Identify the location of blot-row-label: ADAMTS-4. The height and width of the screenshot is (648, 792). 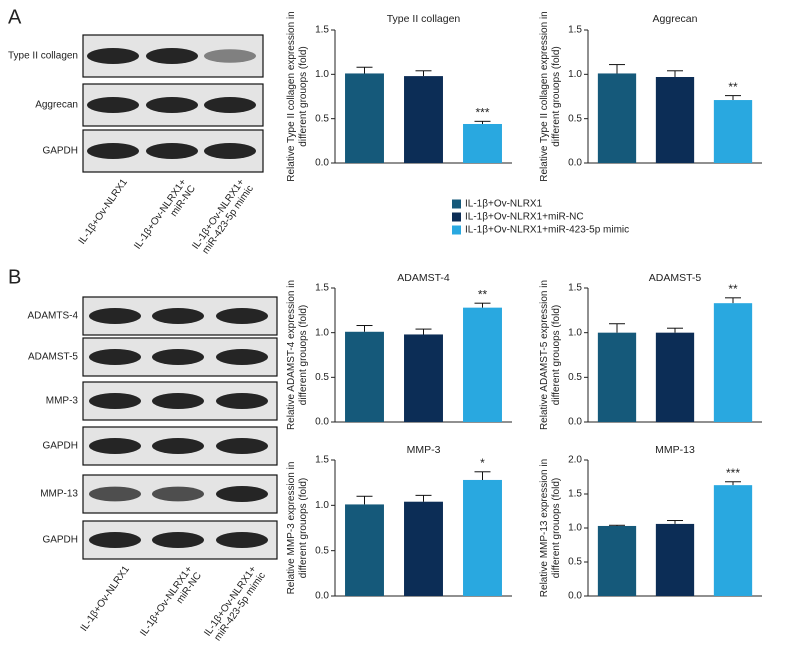
(52, 316).